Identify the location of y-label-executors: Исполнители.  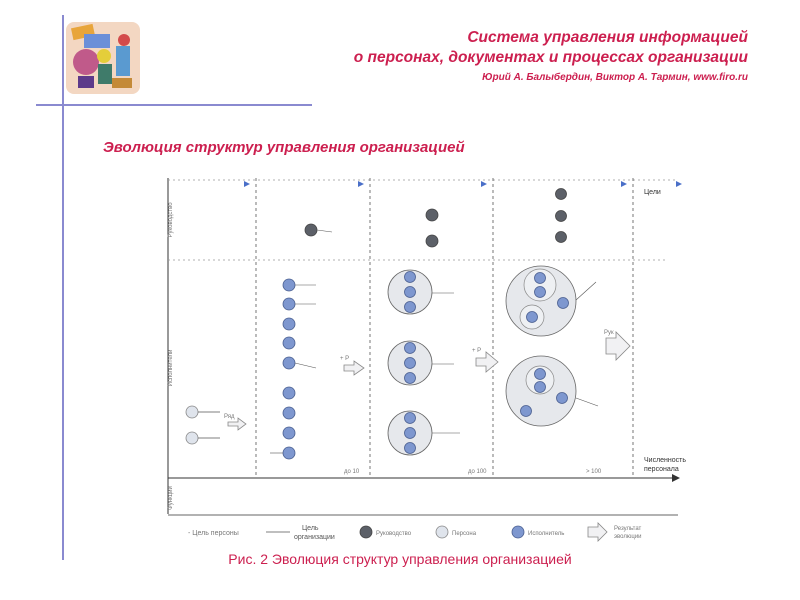
(171, 368).